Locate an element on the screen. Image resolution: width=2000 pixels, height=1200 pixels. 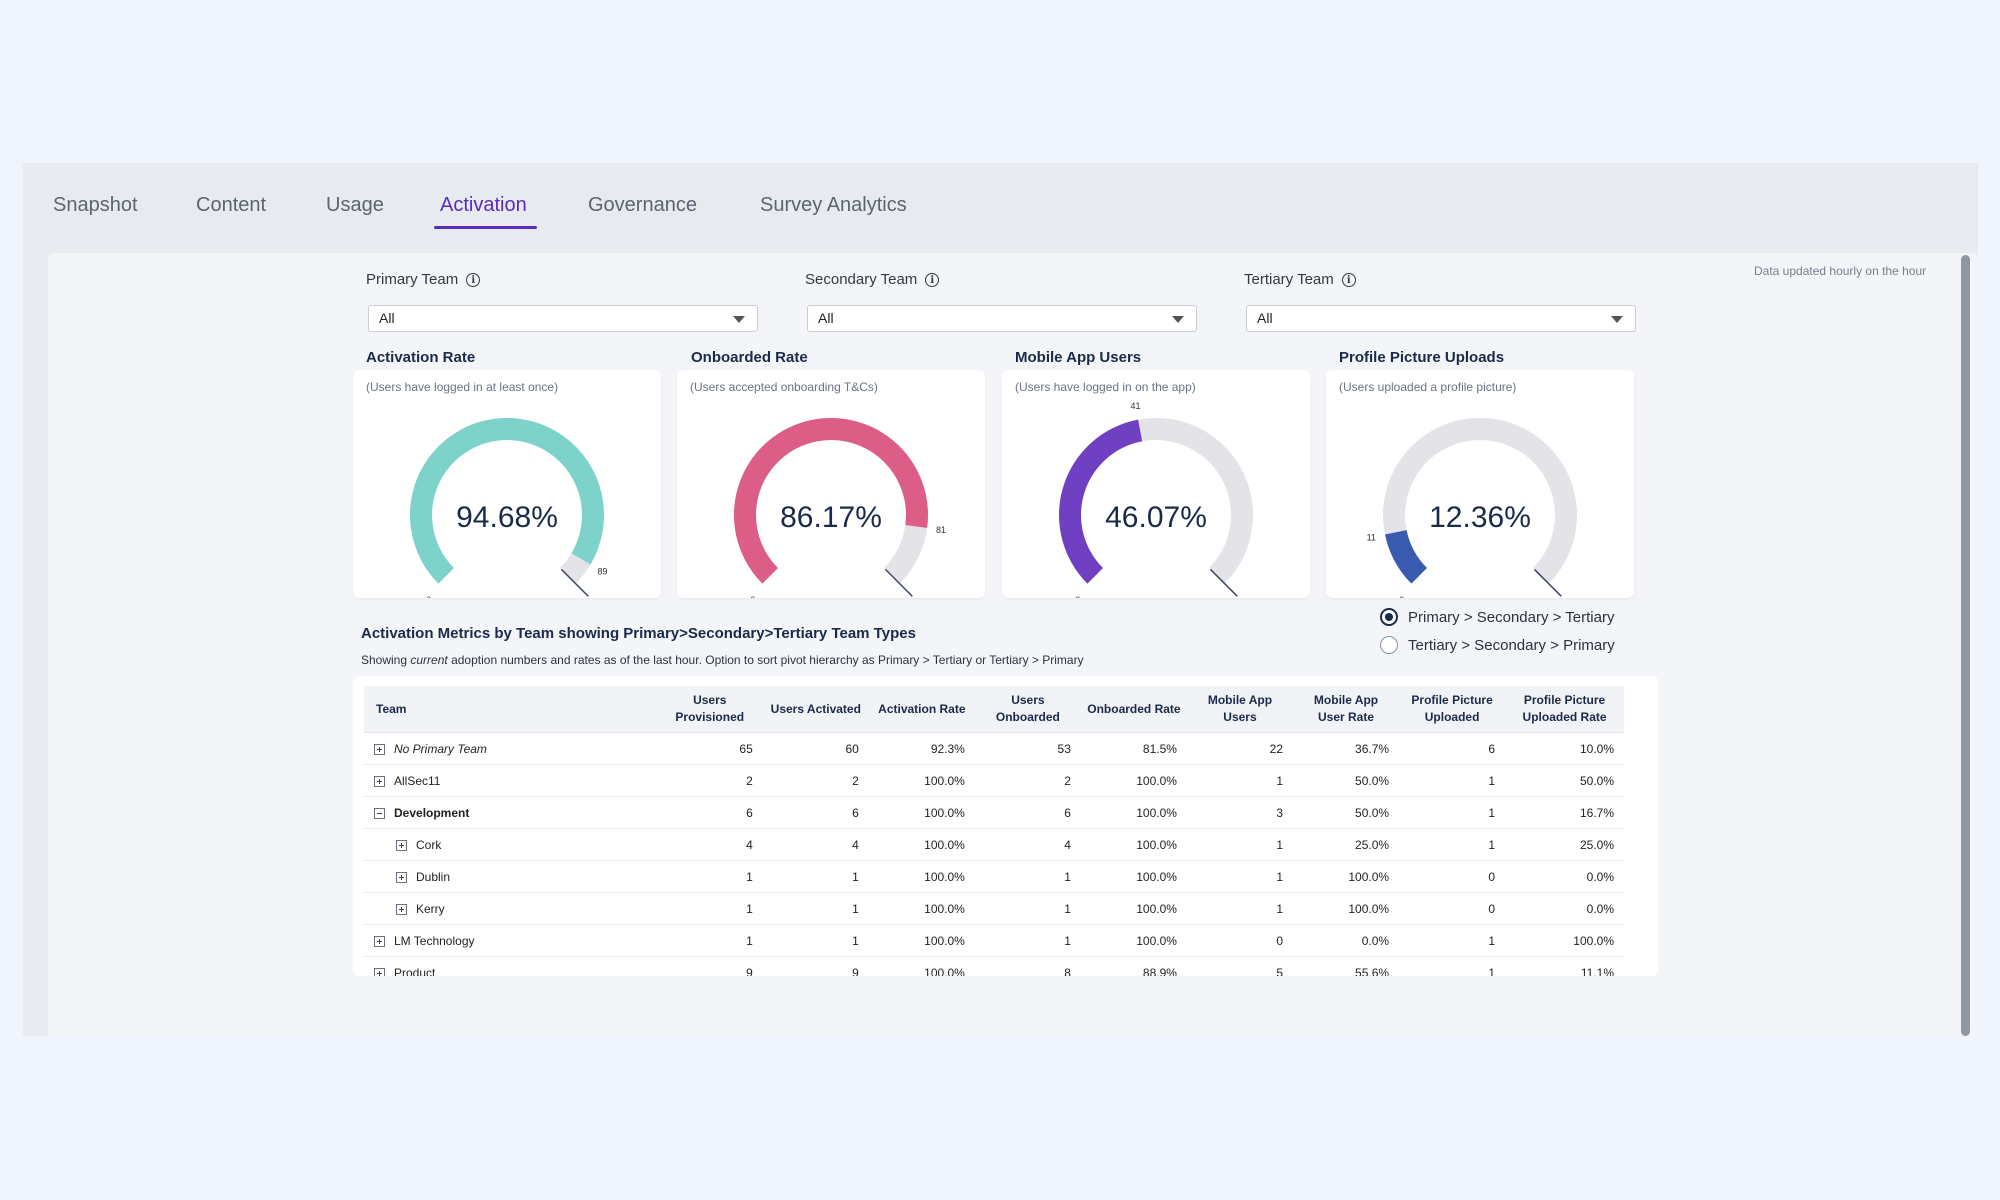
table-cell: 2 is located at coordinates (815, 780).